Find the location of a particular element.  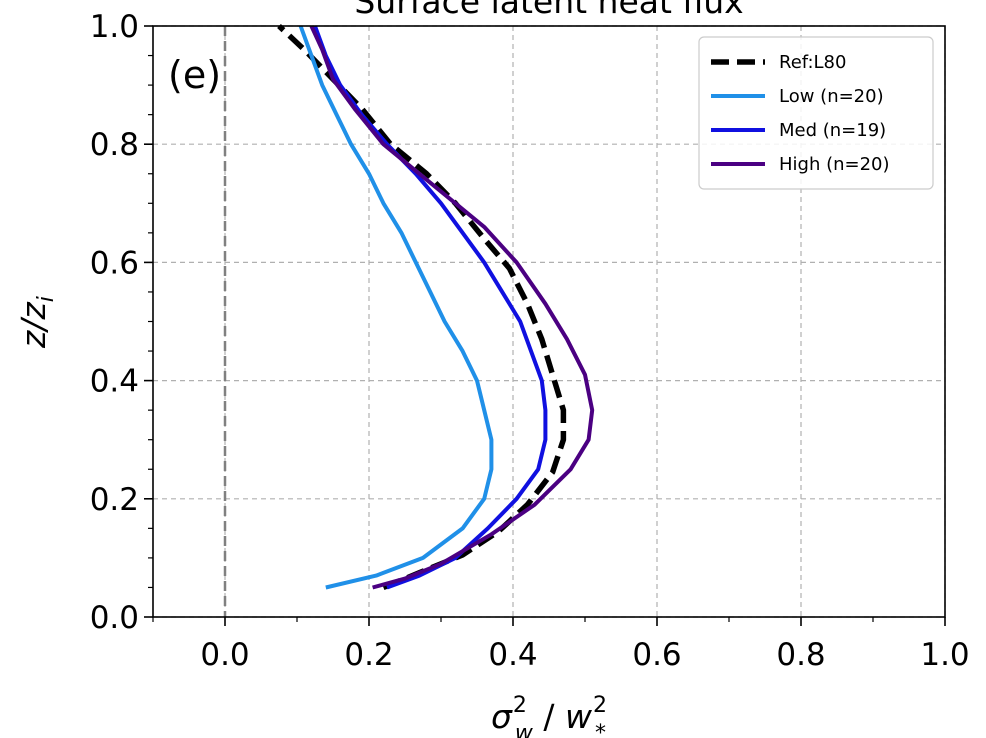

x-axis-label: σ2 w / w2 * is located at coordinates (549, 715).